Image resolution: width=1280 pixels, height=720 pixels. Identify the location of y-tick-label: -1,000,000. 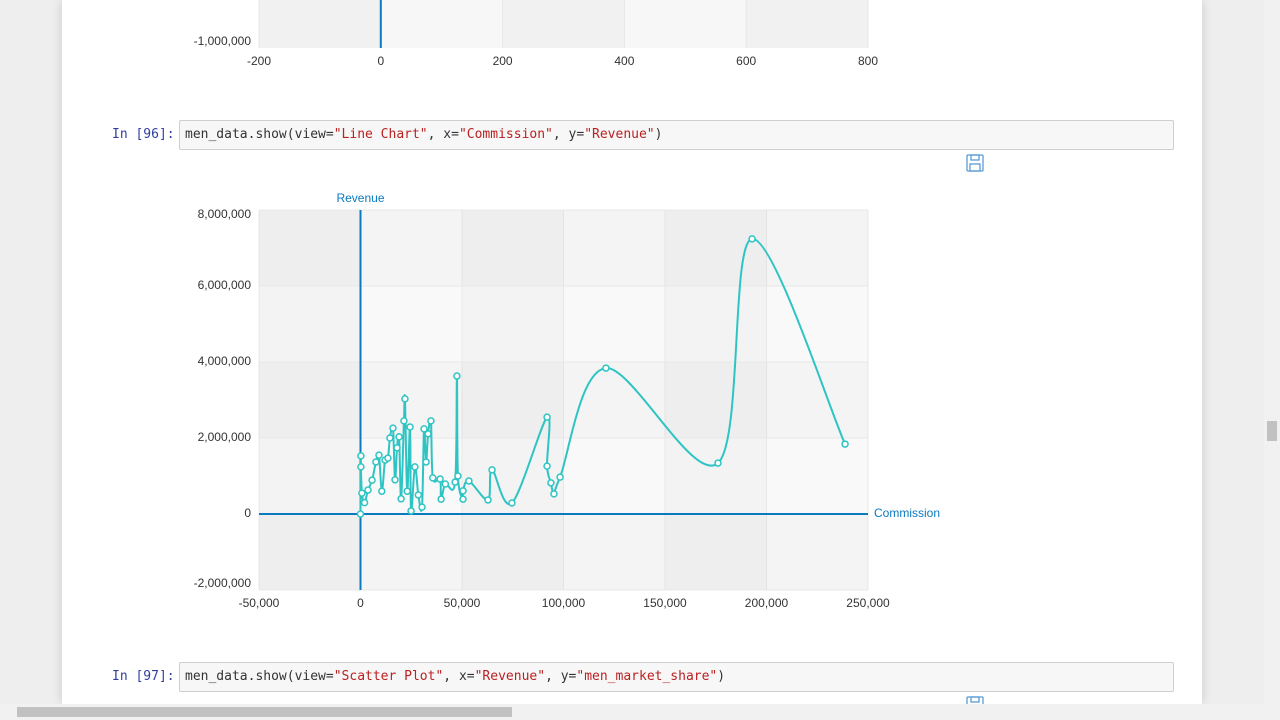
(223, 41).